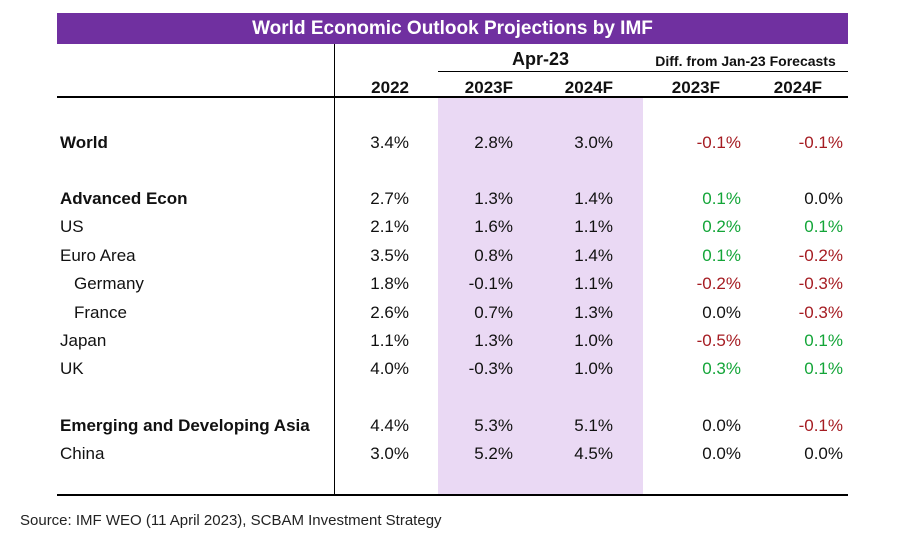  I want to click on row-diff-value: 0.3%, so click(721, 368).